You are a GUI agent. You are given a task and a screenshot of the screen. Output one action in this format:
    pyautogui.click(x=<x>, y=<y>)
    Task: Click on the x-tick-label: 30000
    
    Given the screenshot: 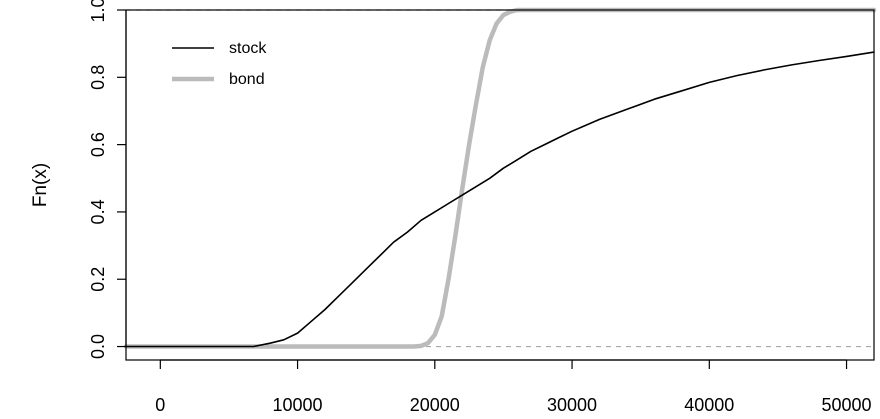 What is the action you would take?
    pyautogui.click(x=572, y=405)
    